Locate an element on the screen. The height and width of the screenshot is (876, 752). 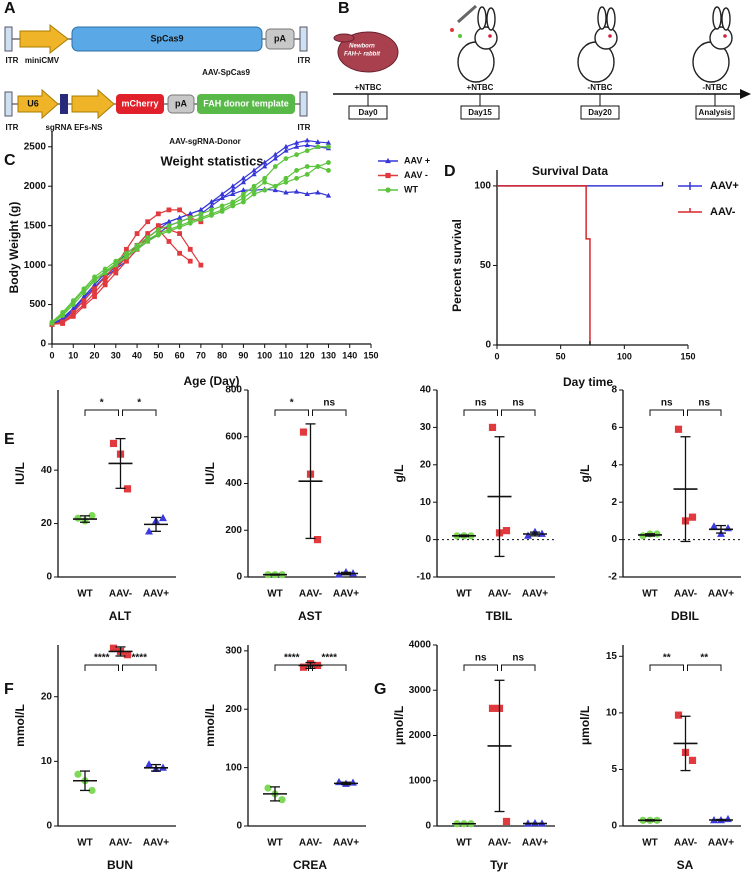
y-tick-label: 5 is located at coordinates (614, 769).